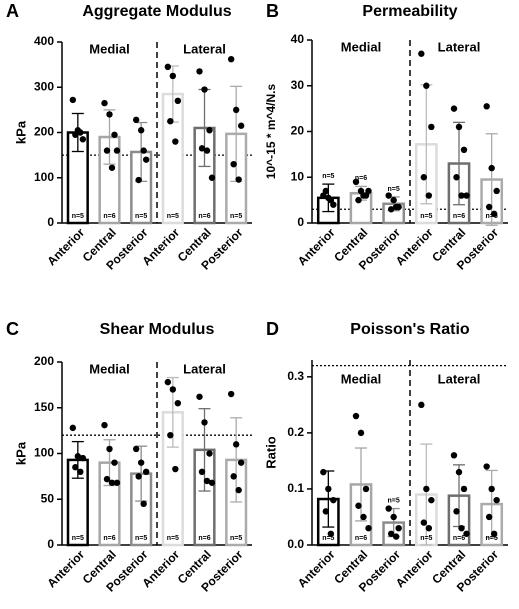 The image size is (519, 609). I want to click on y-tick-label: 0.3, so click(295, 376).